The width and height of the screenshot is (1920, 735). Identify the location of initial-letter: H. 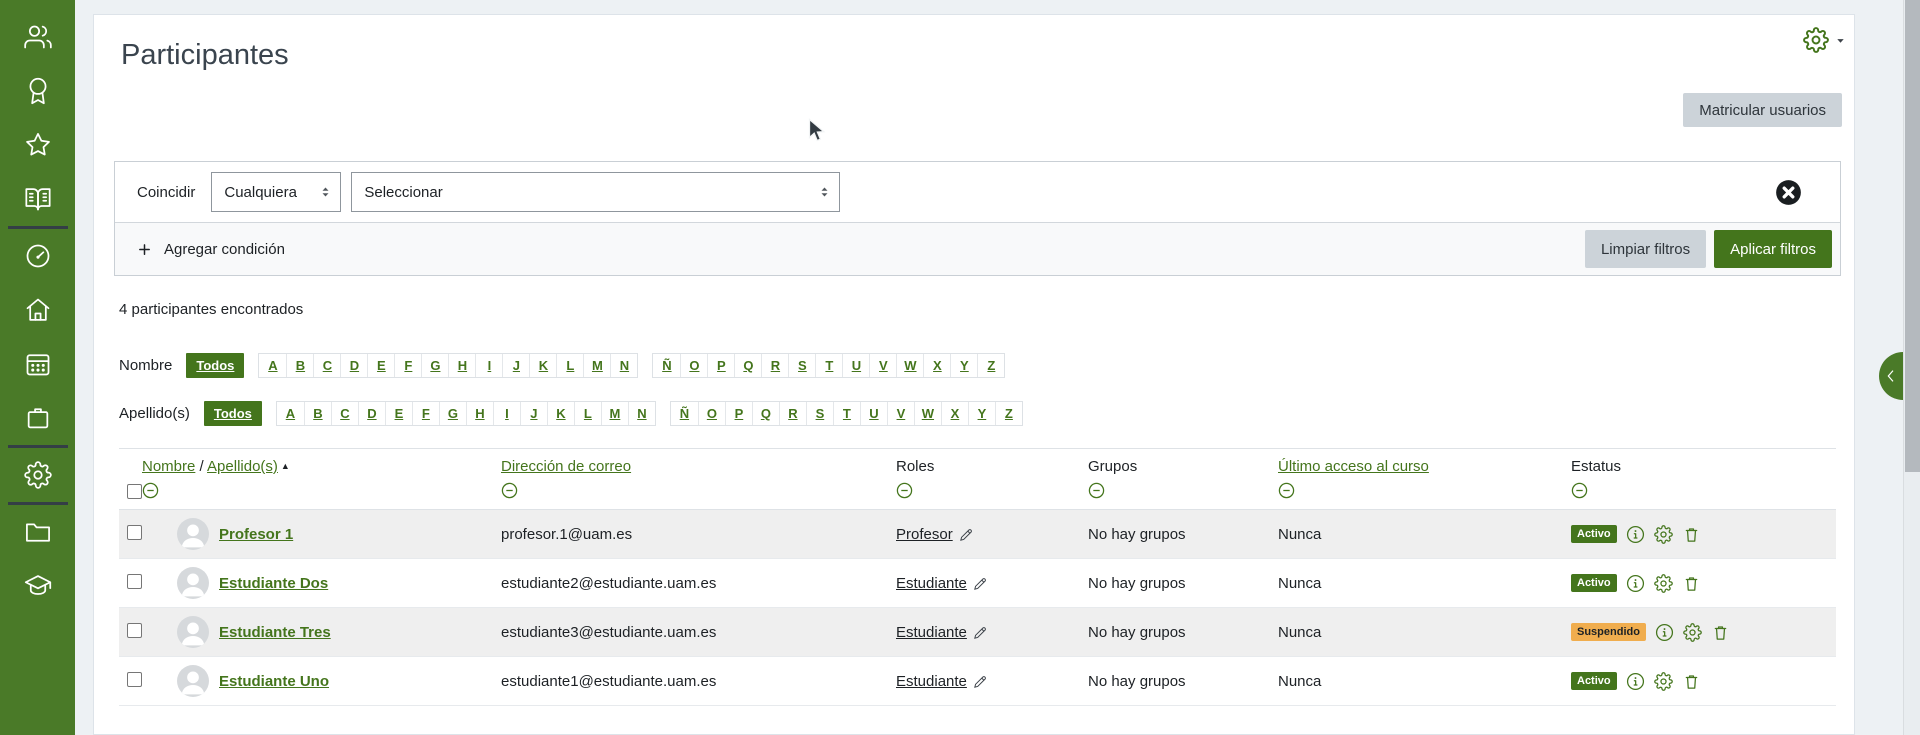
(461, 365).